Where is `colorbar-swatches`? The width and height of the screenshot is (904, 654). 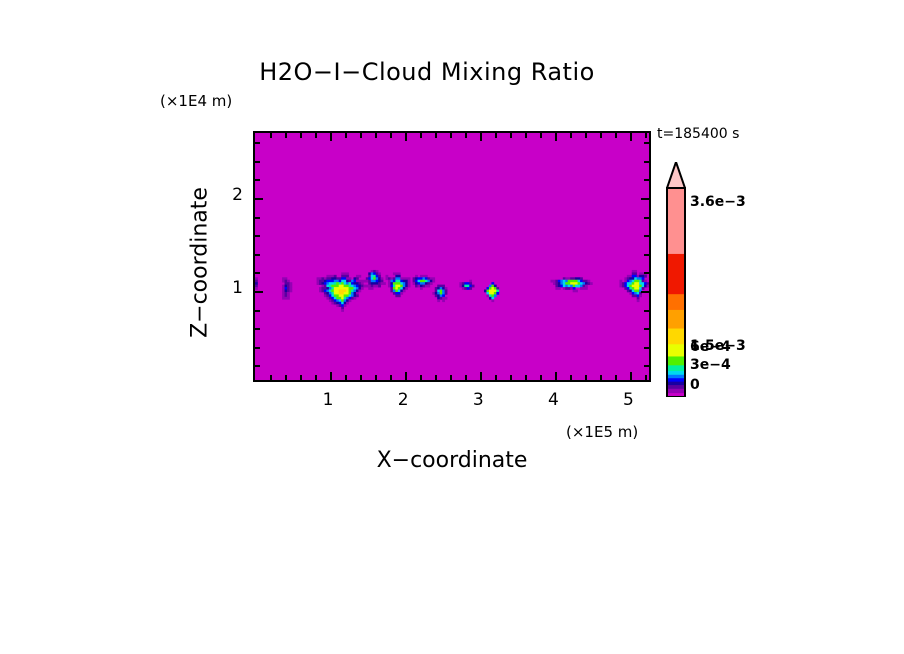
colorbar-swatches is located at coordinates (676, 279).